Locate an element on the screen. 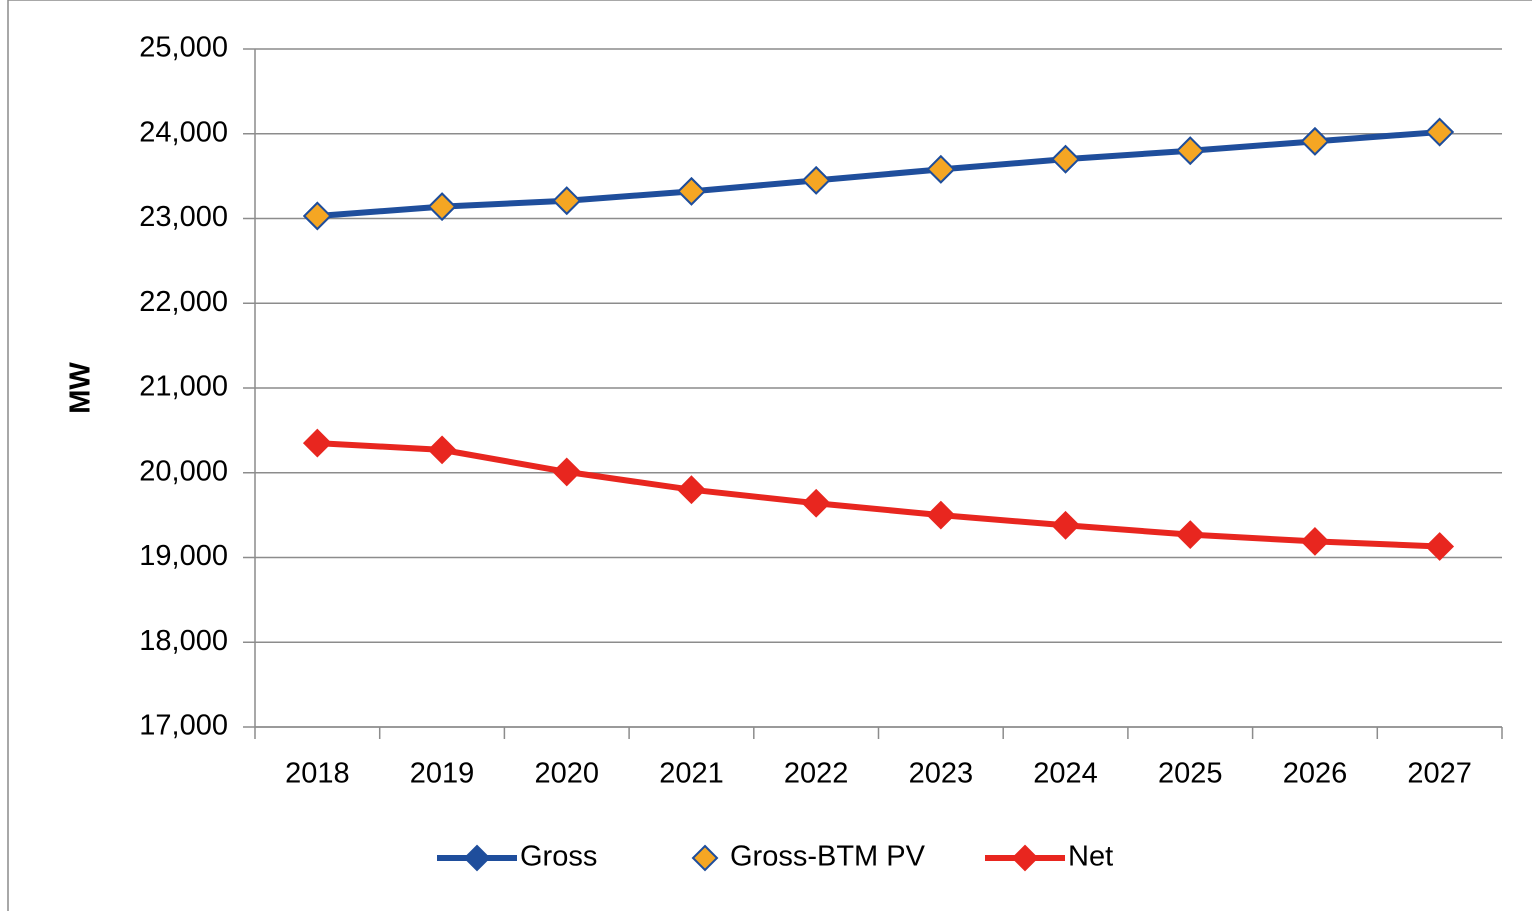 The width and height of the screenshot is (1532, 911). x-tick-label: 2022 is located at coordinates (816, 774).